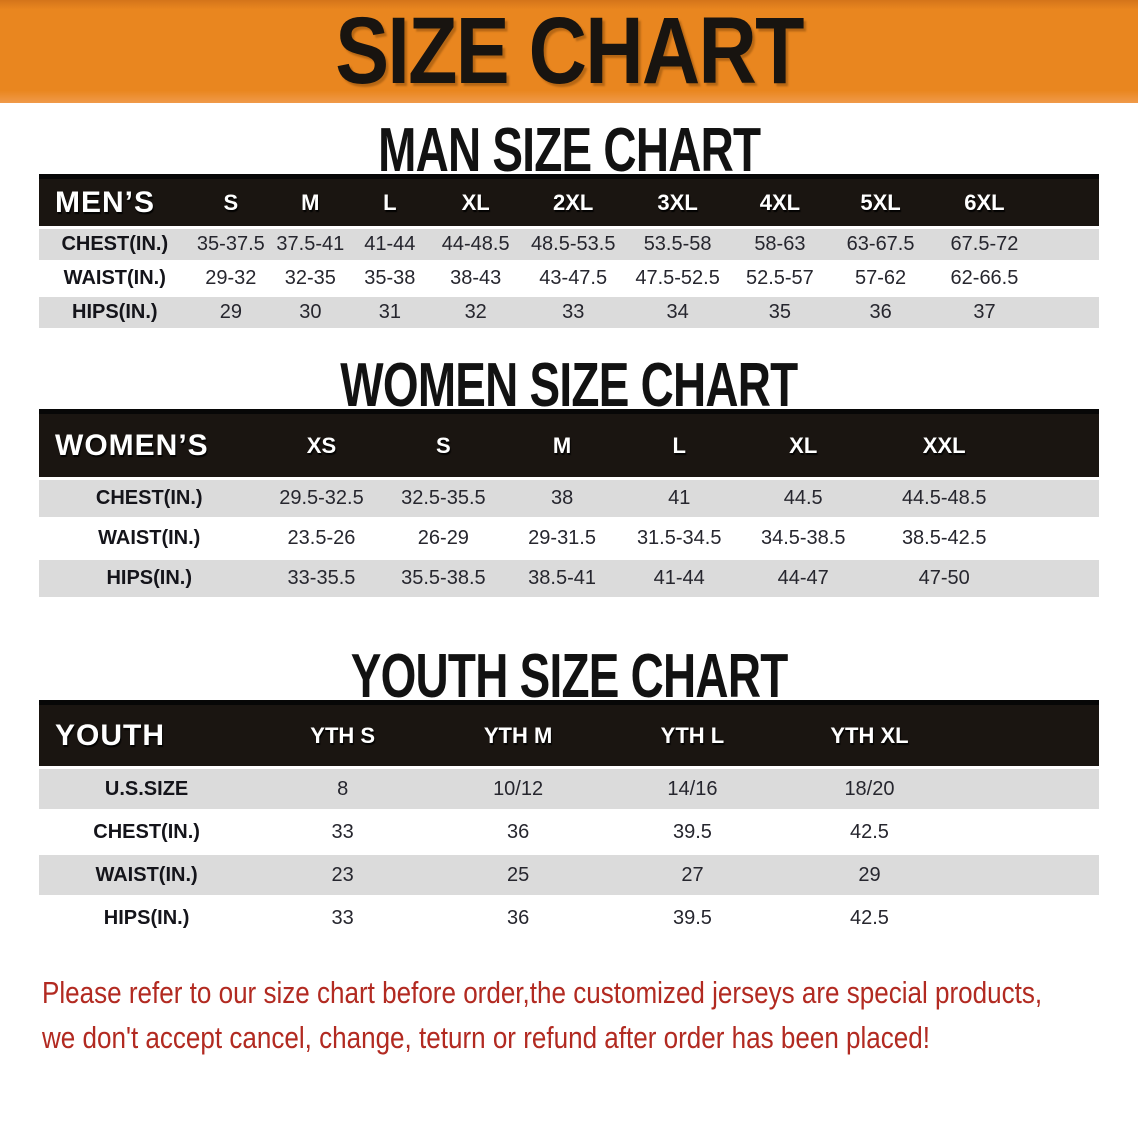 The height and width of the screenshot is (1132, 1138). What do you see at coordinates (562, 540) in the screenshot?
I see `table-cell: 29-31.5` at bounding box center [562, 540].